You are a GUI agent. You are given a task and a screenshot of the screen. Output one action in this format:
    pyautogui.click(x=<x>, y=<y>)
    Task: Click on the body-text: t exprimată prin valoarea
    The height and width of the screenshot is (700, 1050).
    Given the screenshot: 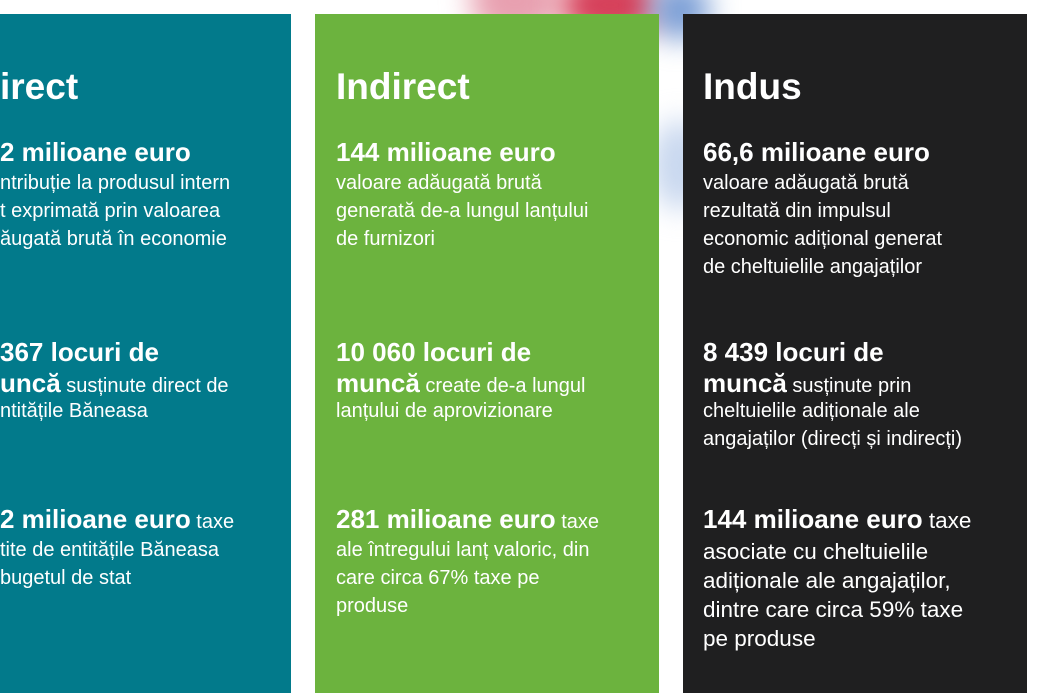 What is the action you would take?
    pyautogui.click(x=110, y=211)
    